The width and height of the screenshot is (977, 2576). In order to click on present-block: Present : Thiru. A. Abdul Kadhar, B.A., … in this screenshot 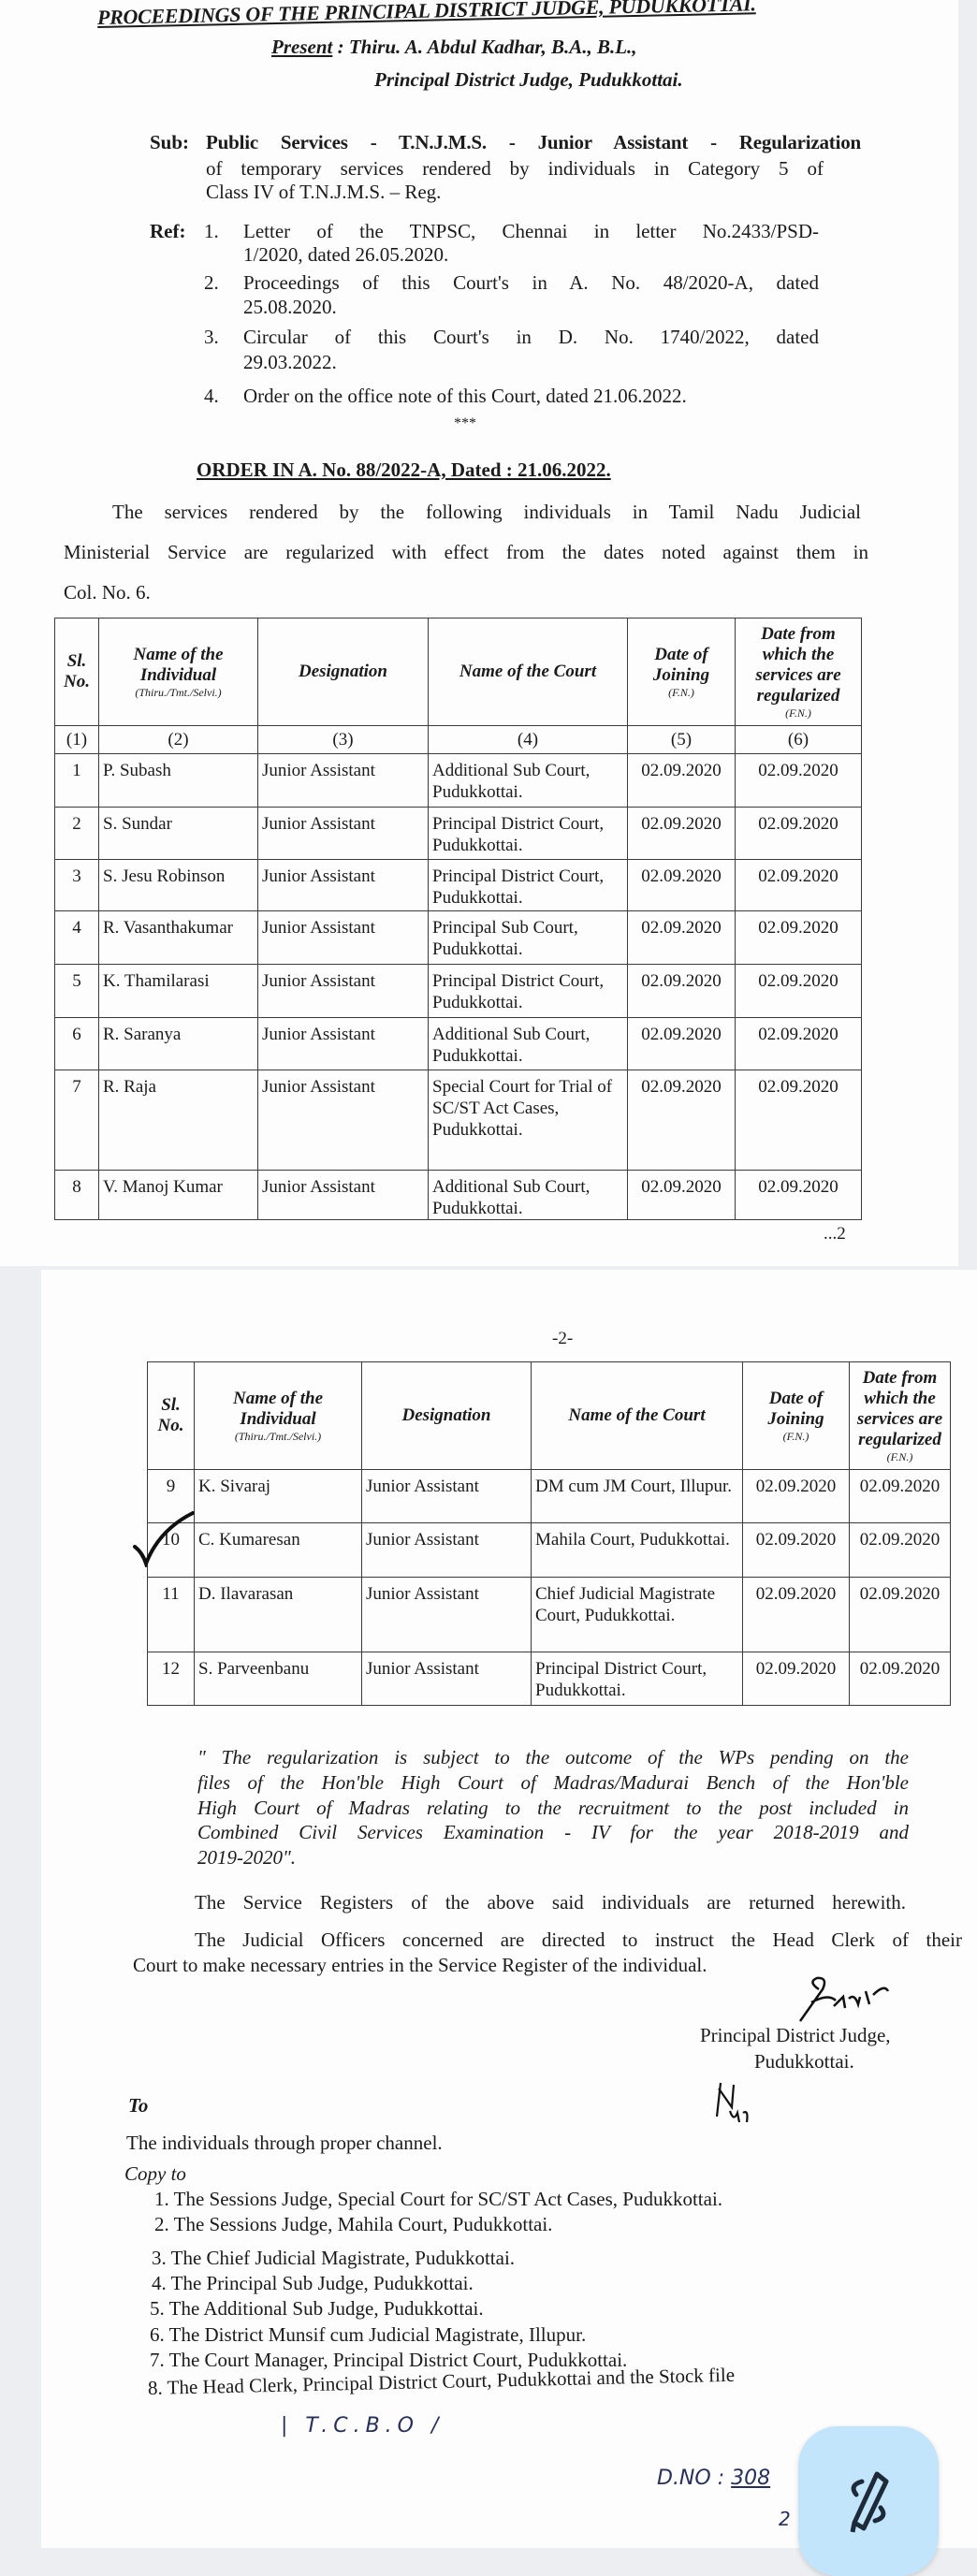, I will do `click(454, 47)`.